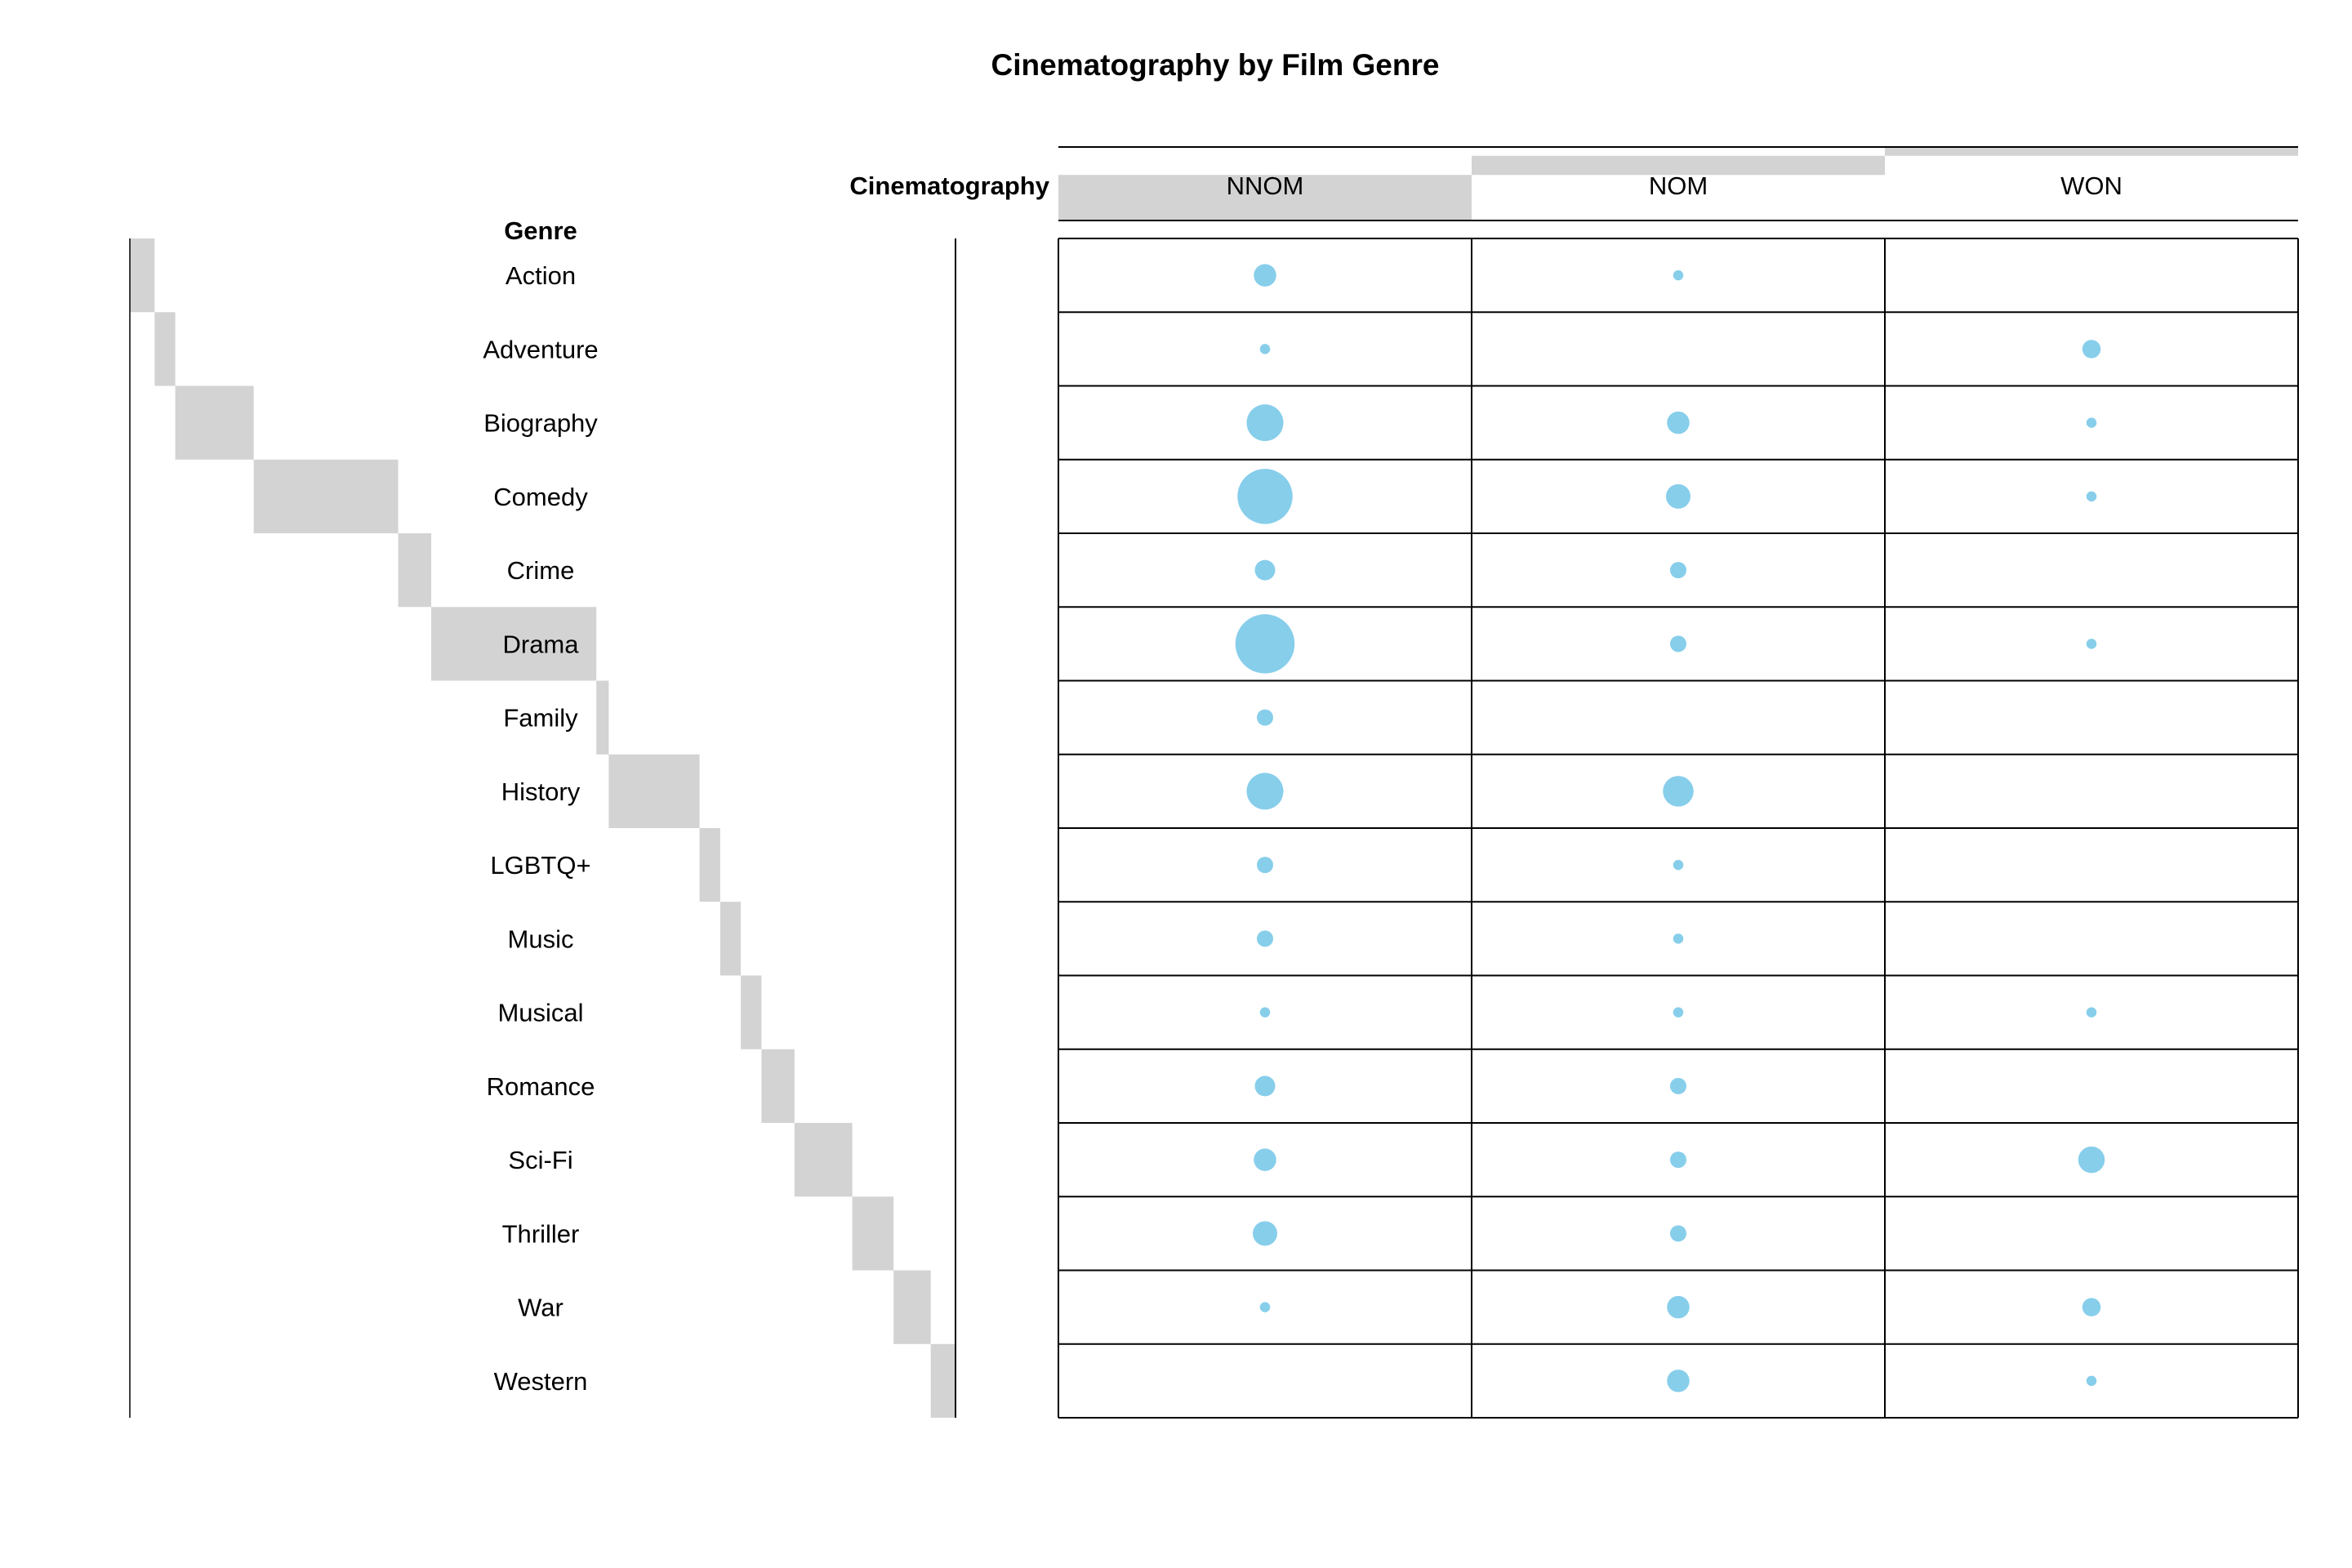 The width and height of the screenshot is (2352, 1568). I want to click on balloon-history-nnom, so click(1265, 791).